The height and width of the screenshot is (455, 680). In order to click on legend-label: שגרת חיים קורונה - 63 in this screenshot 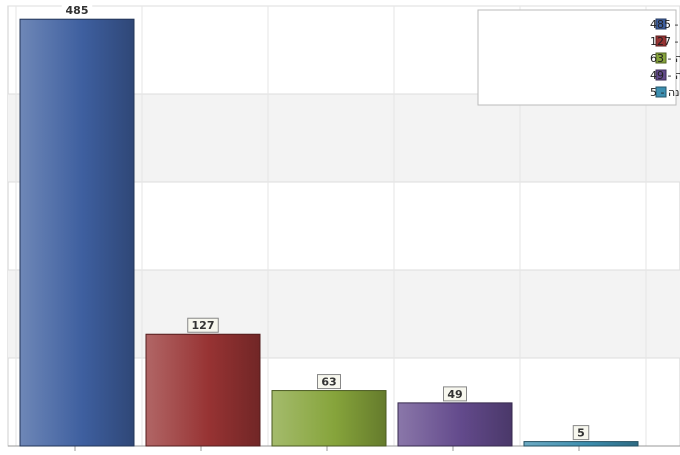, I will do `click(665, 58)`.